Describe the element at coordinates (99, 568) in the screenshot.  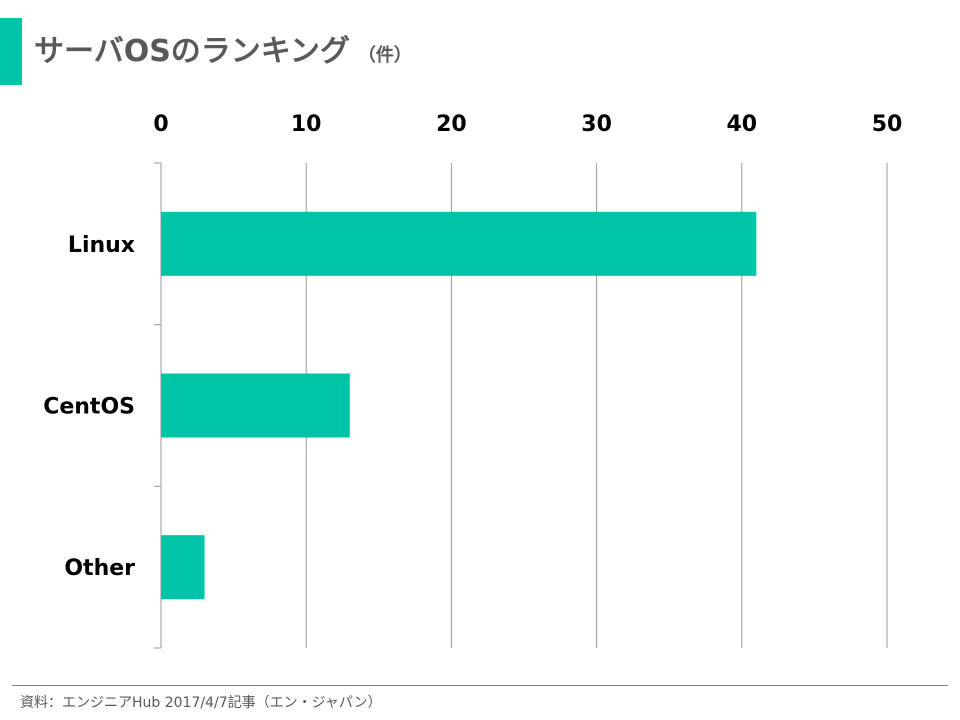
I see `category-label-other: Other` at that location.